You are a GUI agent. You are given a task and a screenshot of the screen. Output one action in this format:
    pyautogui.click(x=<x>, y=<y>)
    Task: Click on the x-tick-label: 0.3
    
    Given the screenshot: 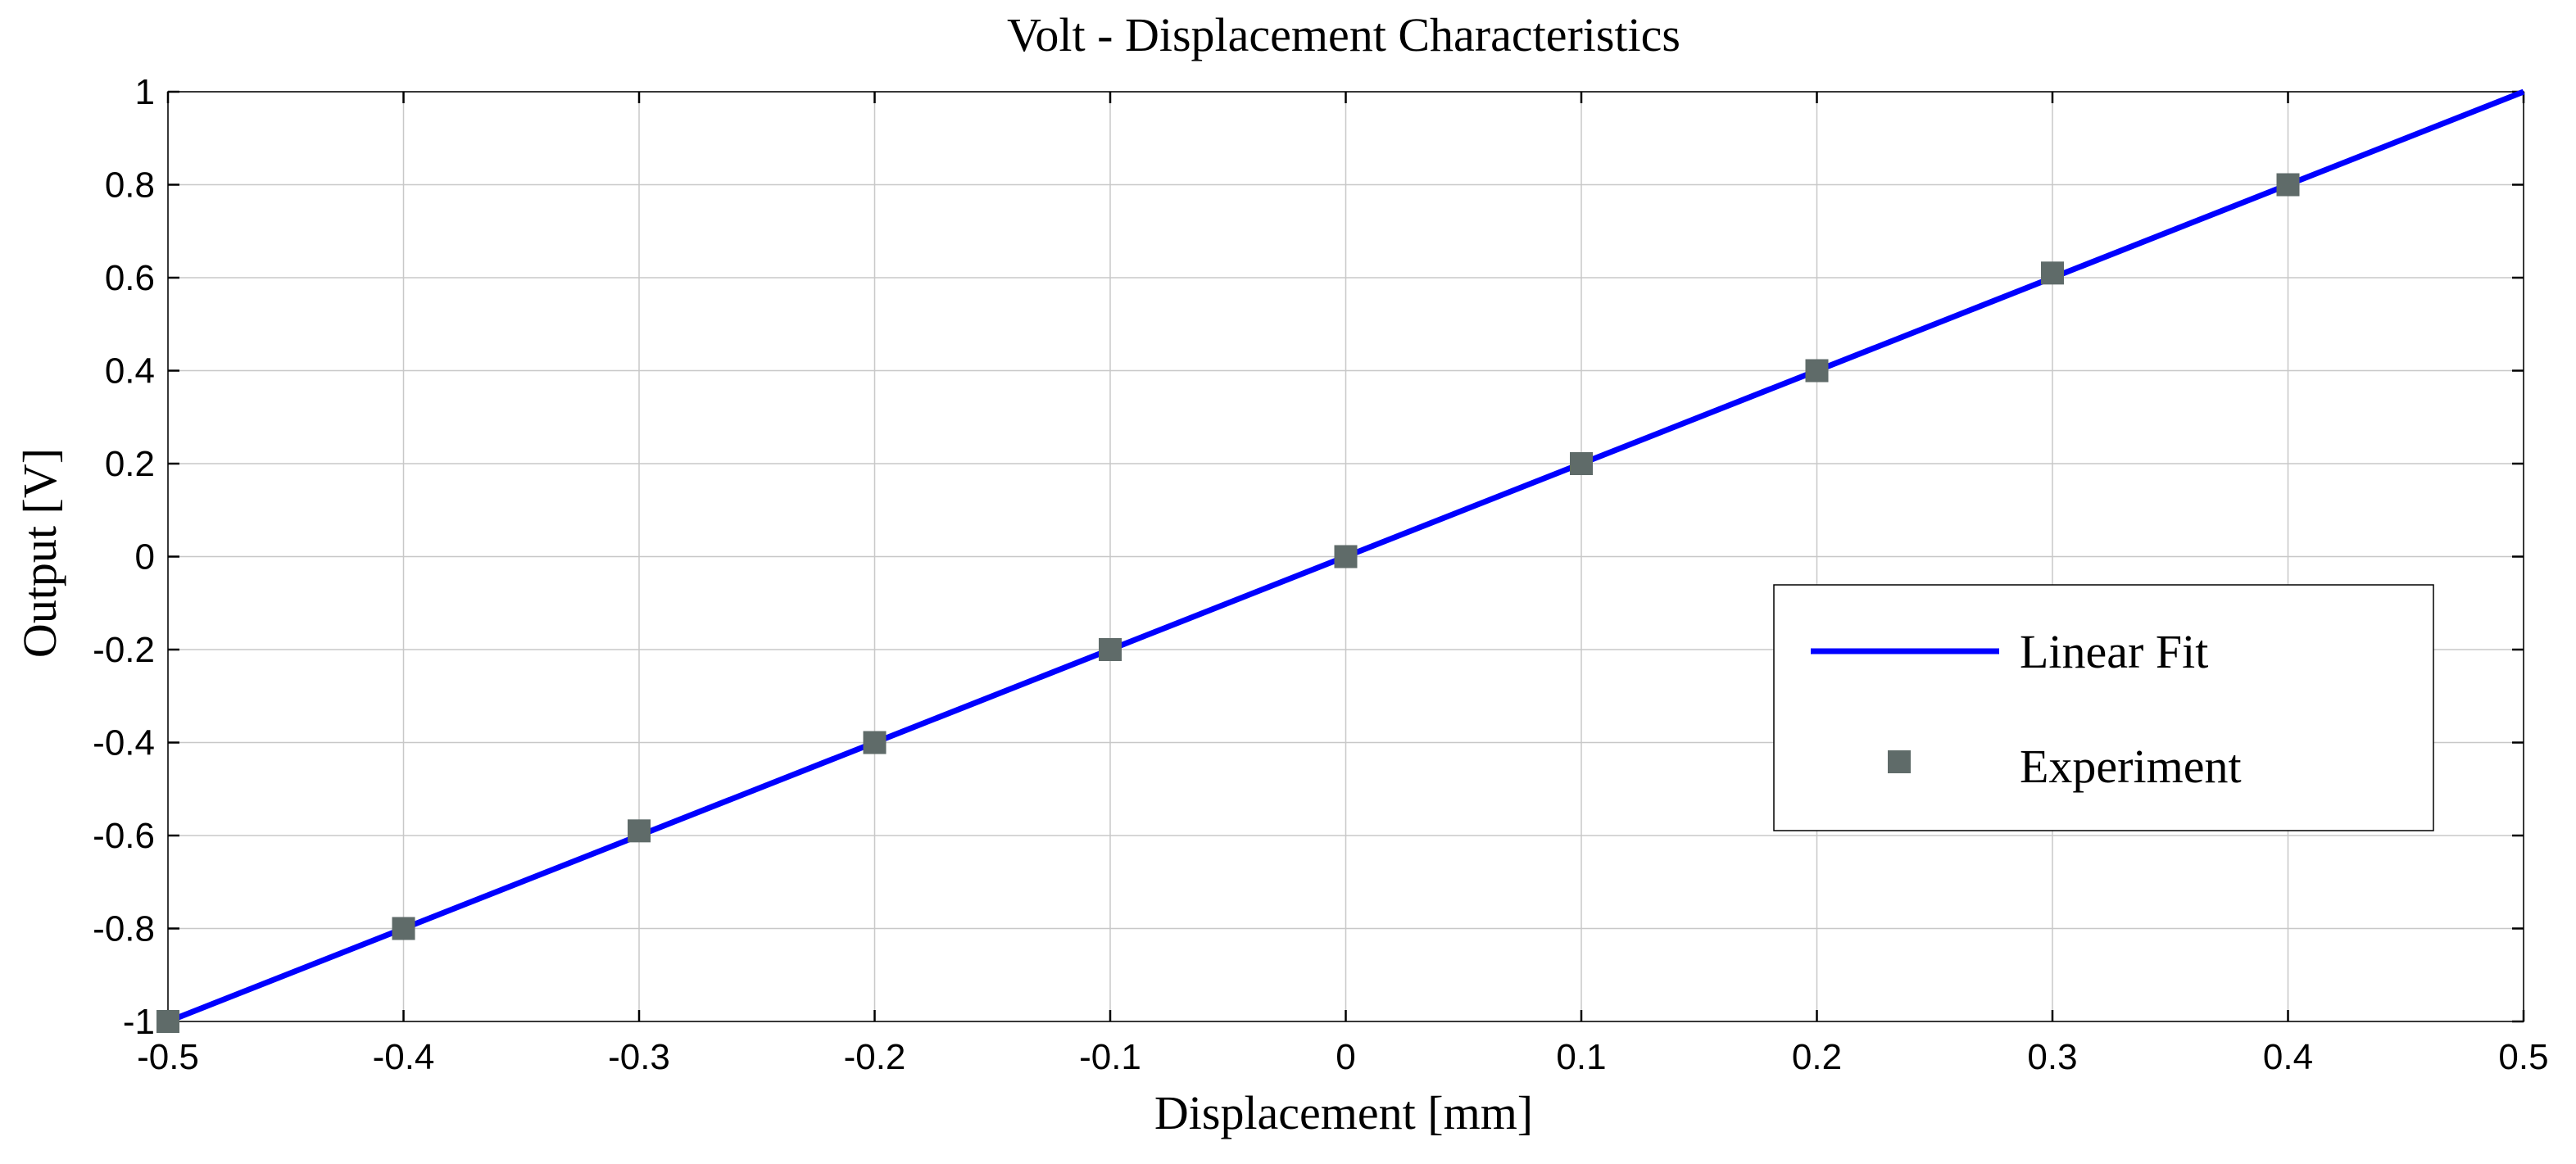 What is the action you would take?
    pyautogui.click(x=2052, y=1057)
    